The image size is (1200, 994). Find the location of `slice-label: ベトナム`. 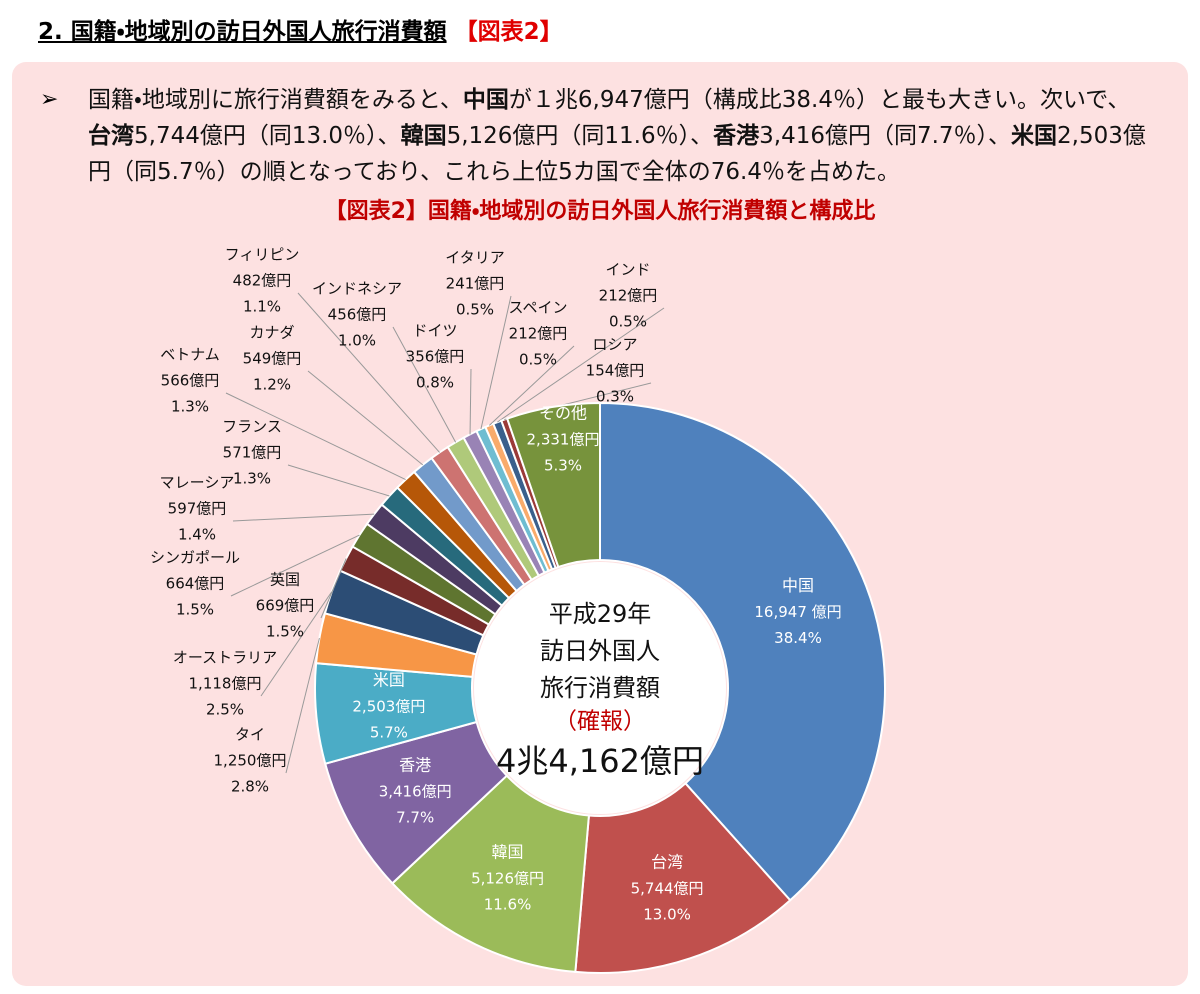

slice-label: ベトナム is located at coordinates (190, 355).